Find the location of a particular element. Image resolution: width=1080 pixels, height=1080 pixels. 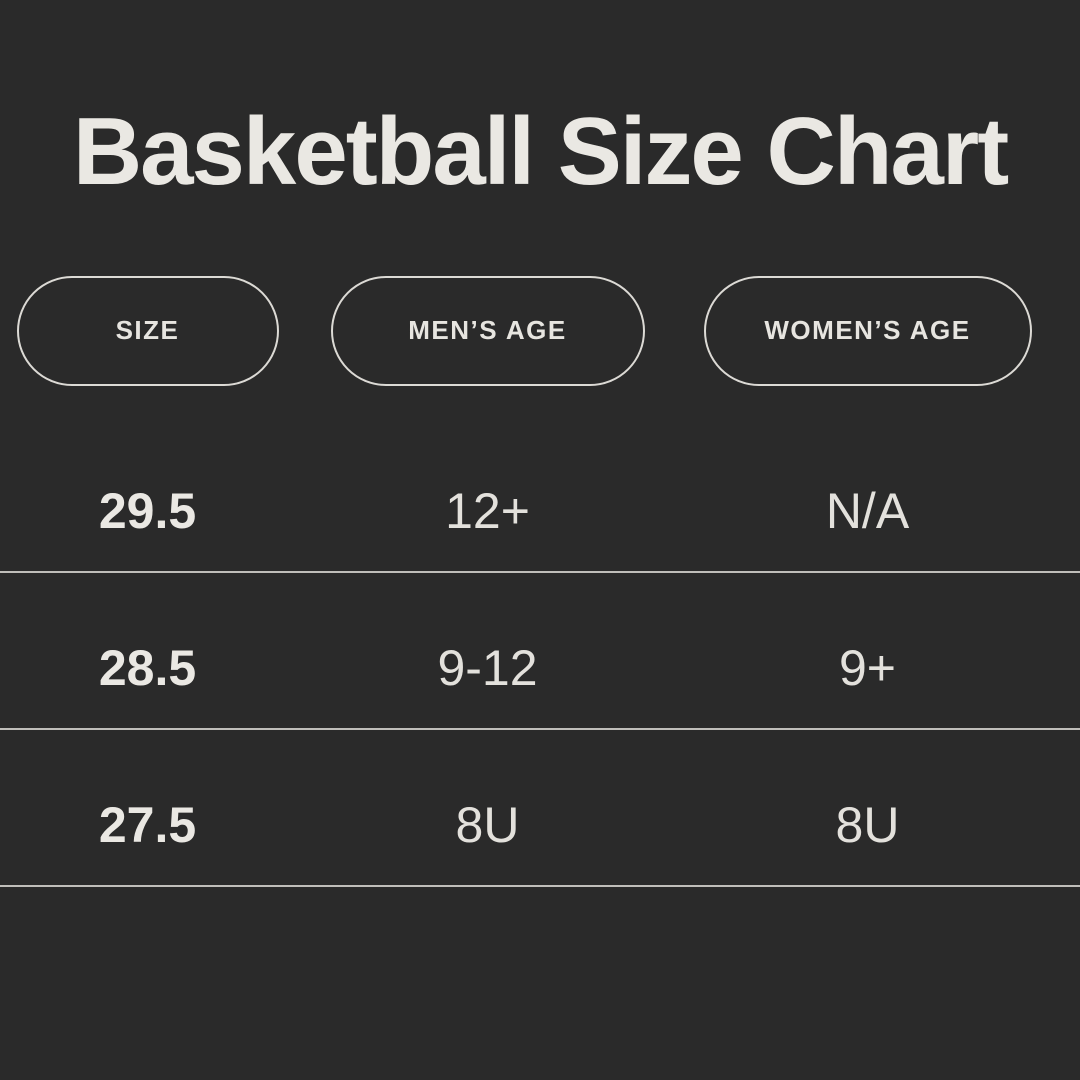

table-row: 28.5 9-12 9+ is located at coordinates (540, 651).